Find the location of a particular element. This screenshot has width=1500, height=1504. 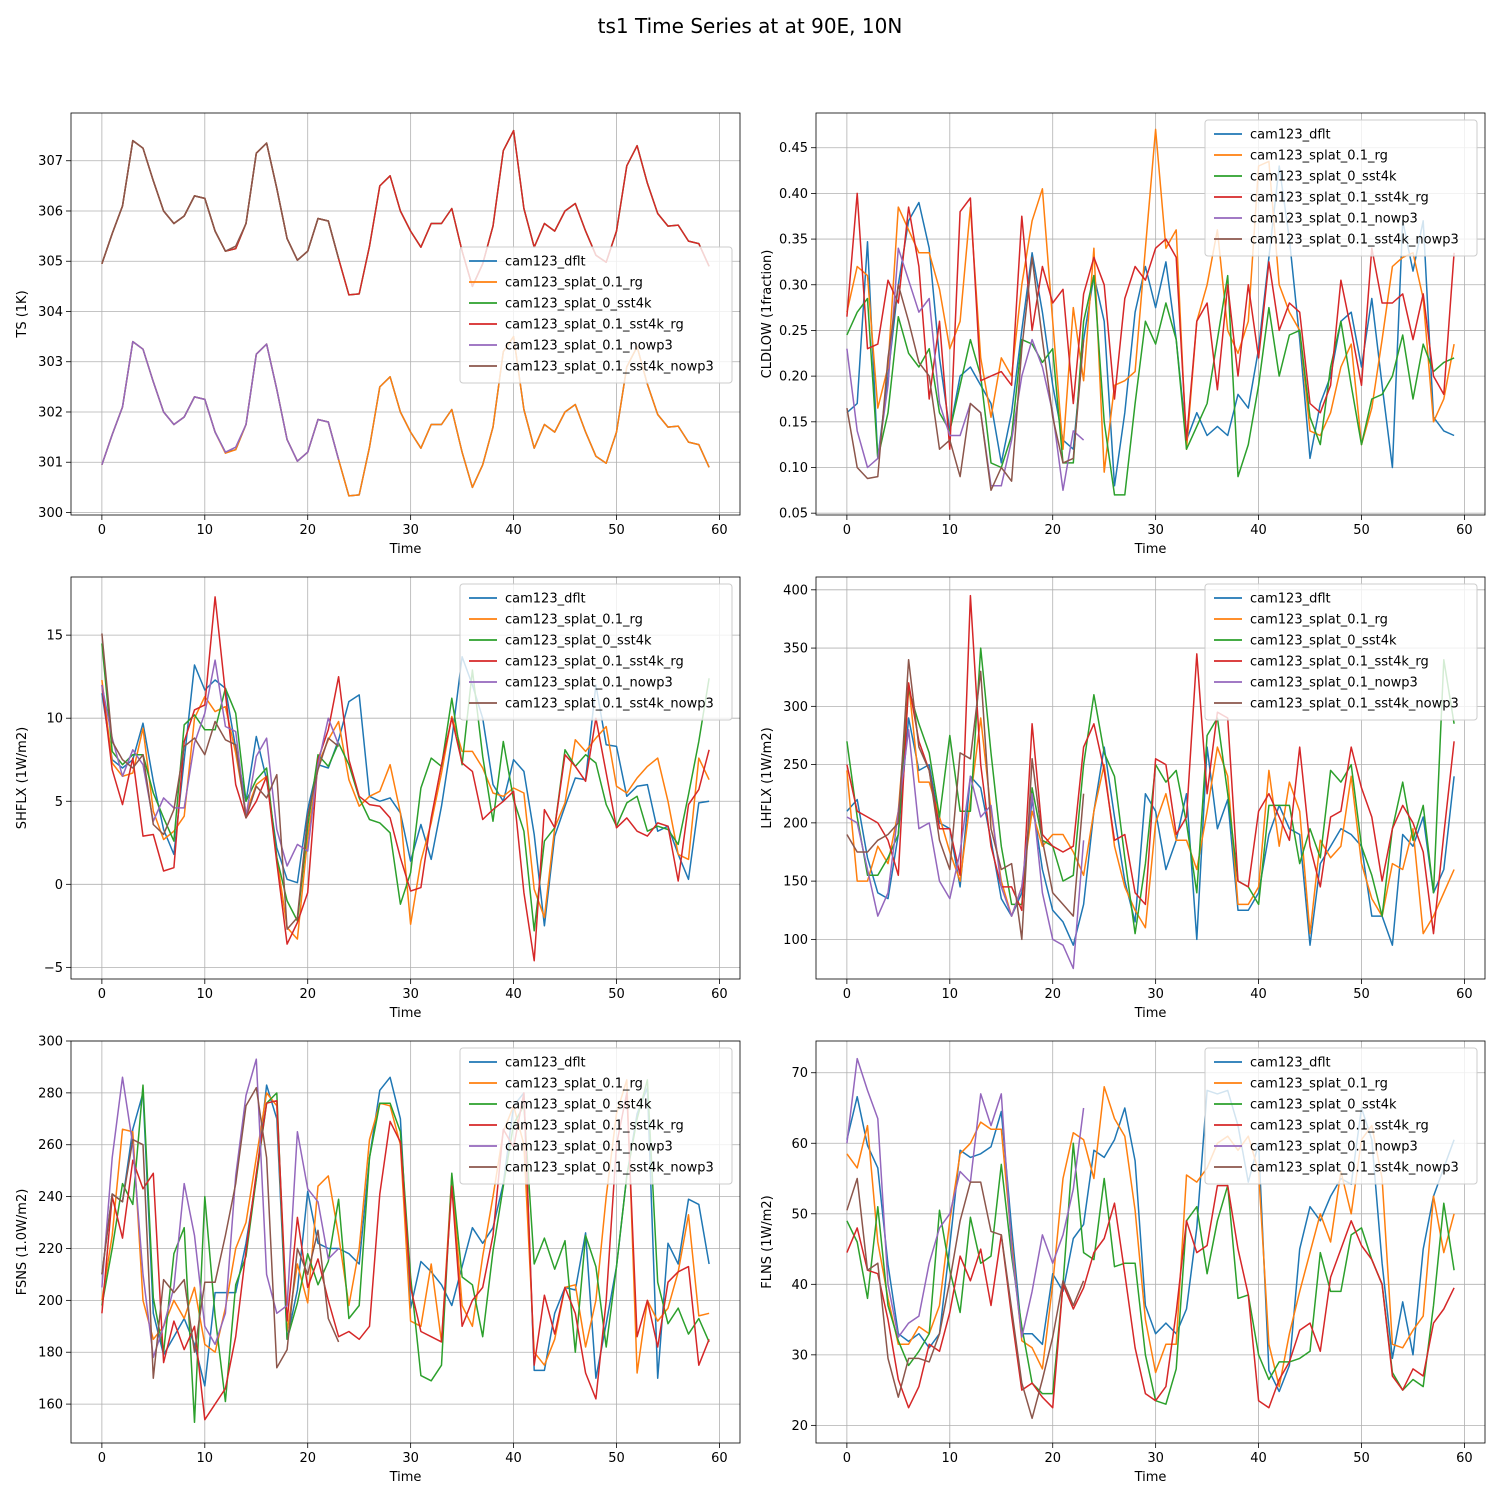

y-tick-label: 30 is located at coordinates (799, 1355).